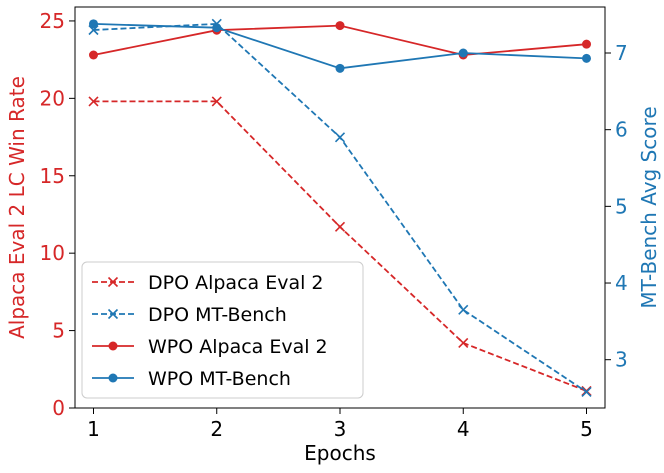  Describe the element at coordinates (238, 347) in the screenshot. I see `legend-label-wpo-alpaca-eval-2: WPO Alpaca Eval 2` at that location.